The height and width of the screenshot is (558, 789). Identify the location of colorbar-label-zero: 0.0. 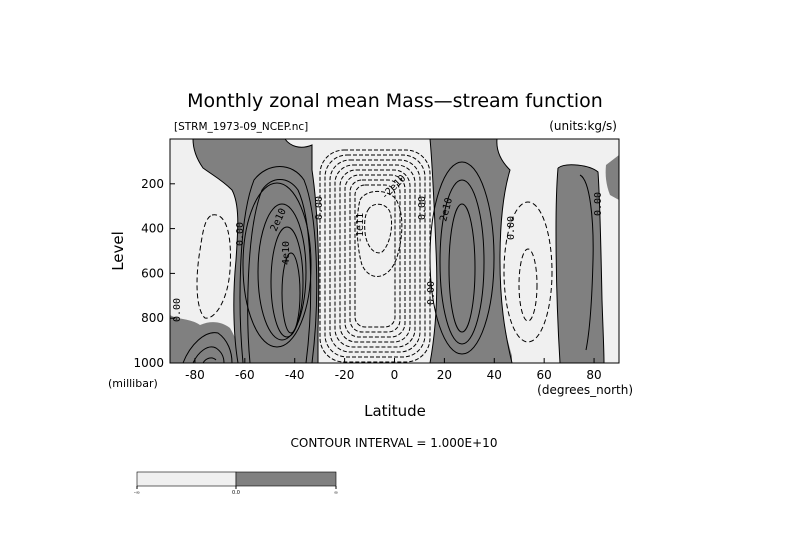
(236, 493).